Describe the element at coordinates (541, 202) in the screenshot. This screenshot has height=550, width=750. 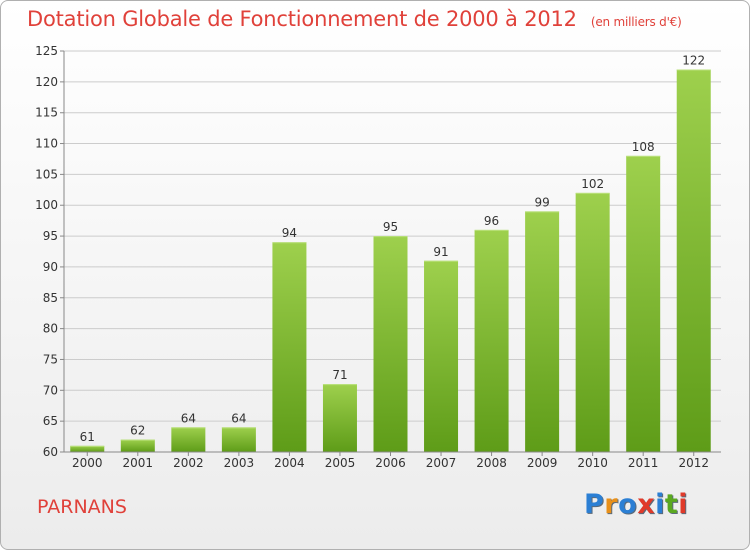
I see `bar-value-label: 99` at that location.